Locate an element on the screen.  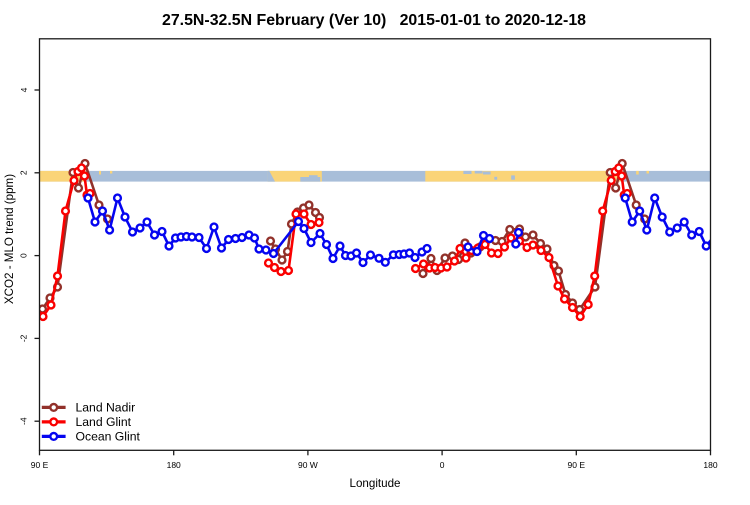
svg-text: 2 is located at coordinates (24, 172).